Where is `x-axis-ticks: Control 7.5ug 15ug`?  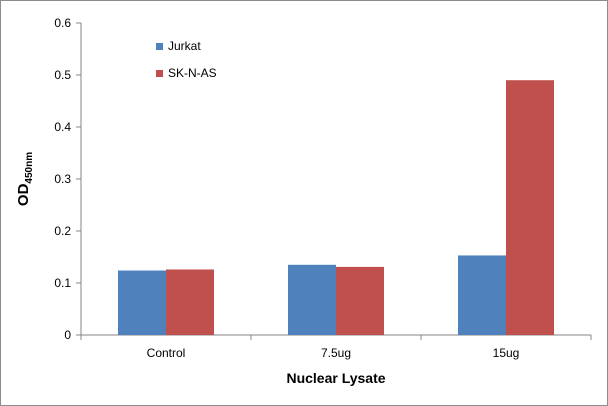
x-axis-ticks: Control 7.5ug 15ug is located at coordinates (336, 347).